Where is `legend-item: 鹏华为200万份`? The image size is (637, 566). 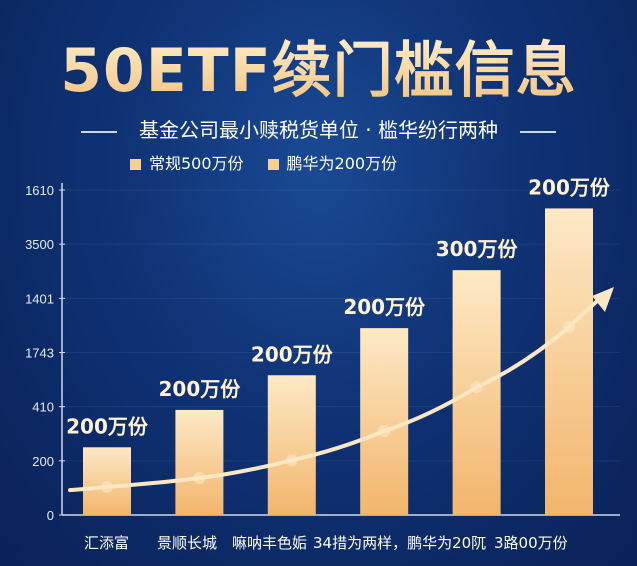 legend-item: 鹏华为200万份 is located at coordinates (332, 162).